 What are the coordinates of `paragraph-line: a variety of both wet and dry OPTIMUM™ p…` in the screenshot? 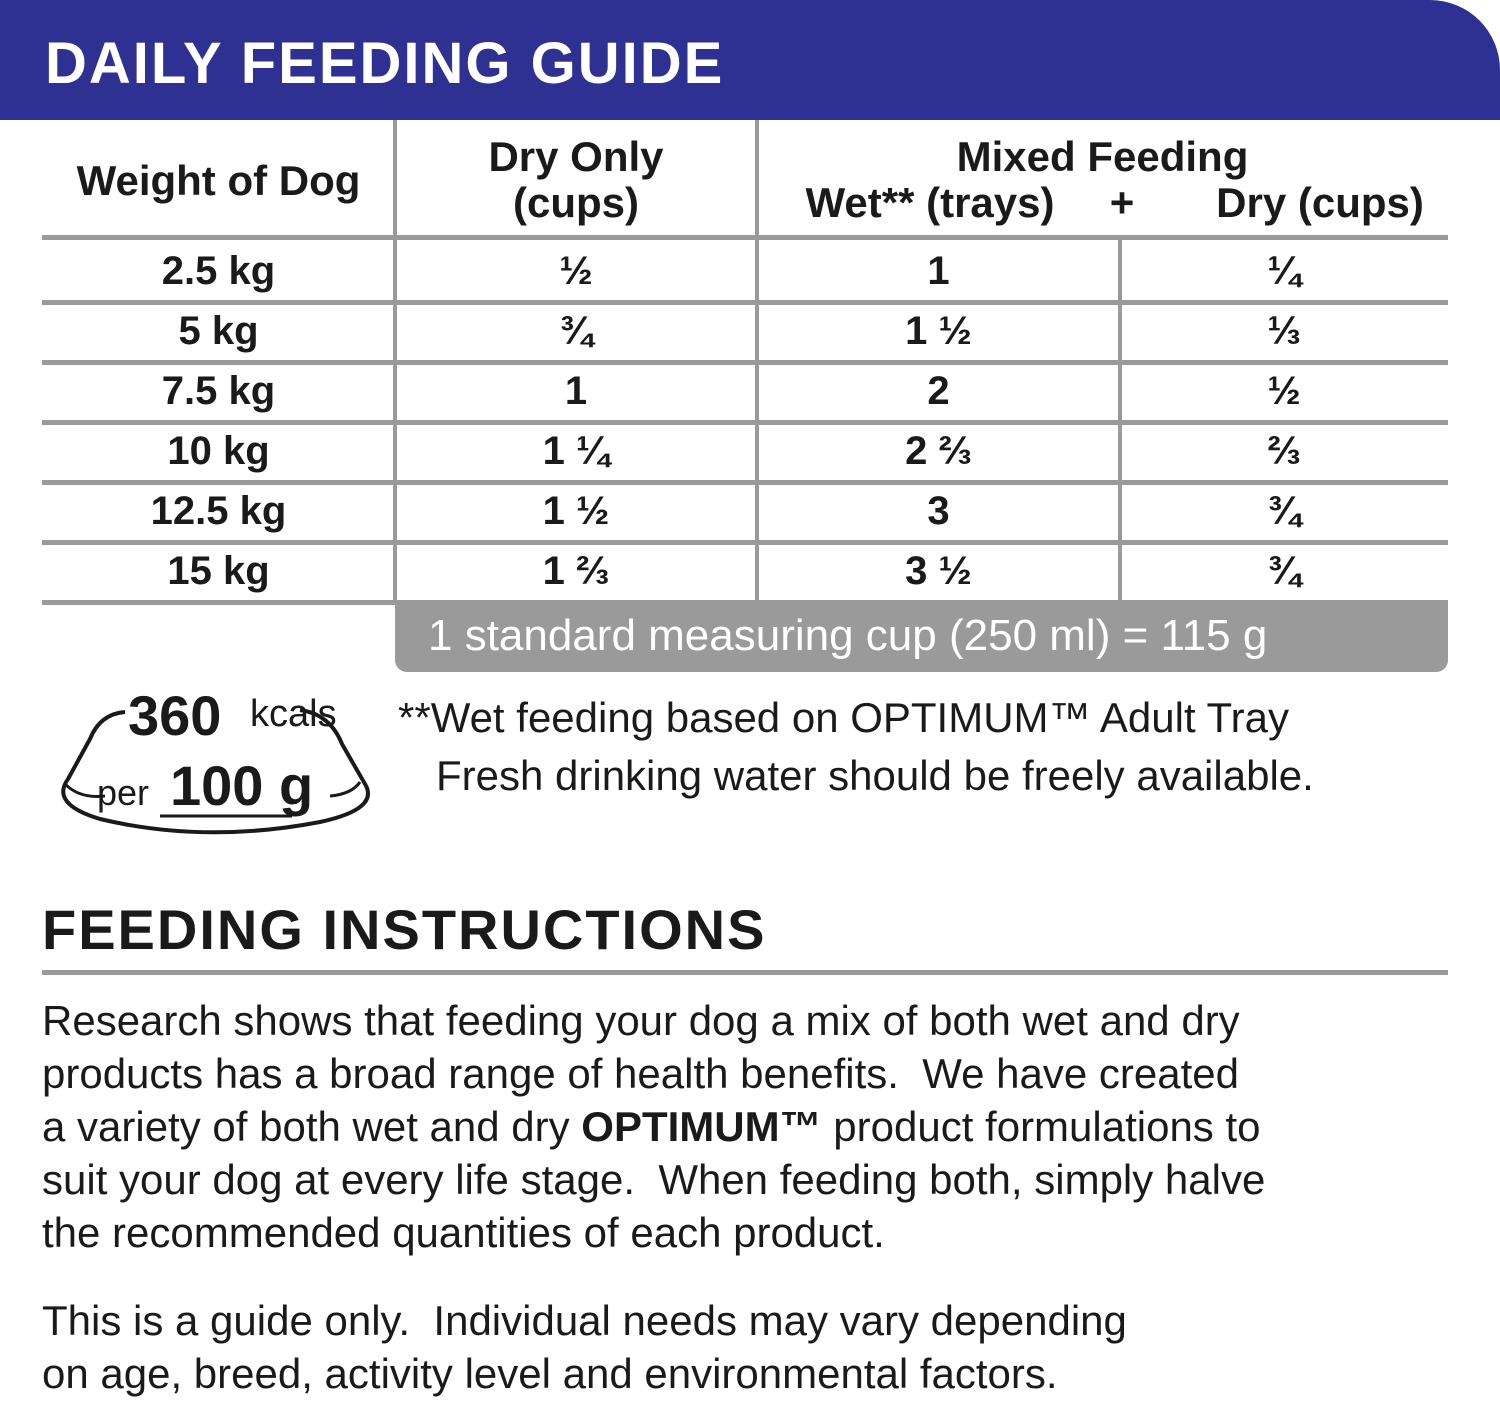 It's located at (651, 1127).